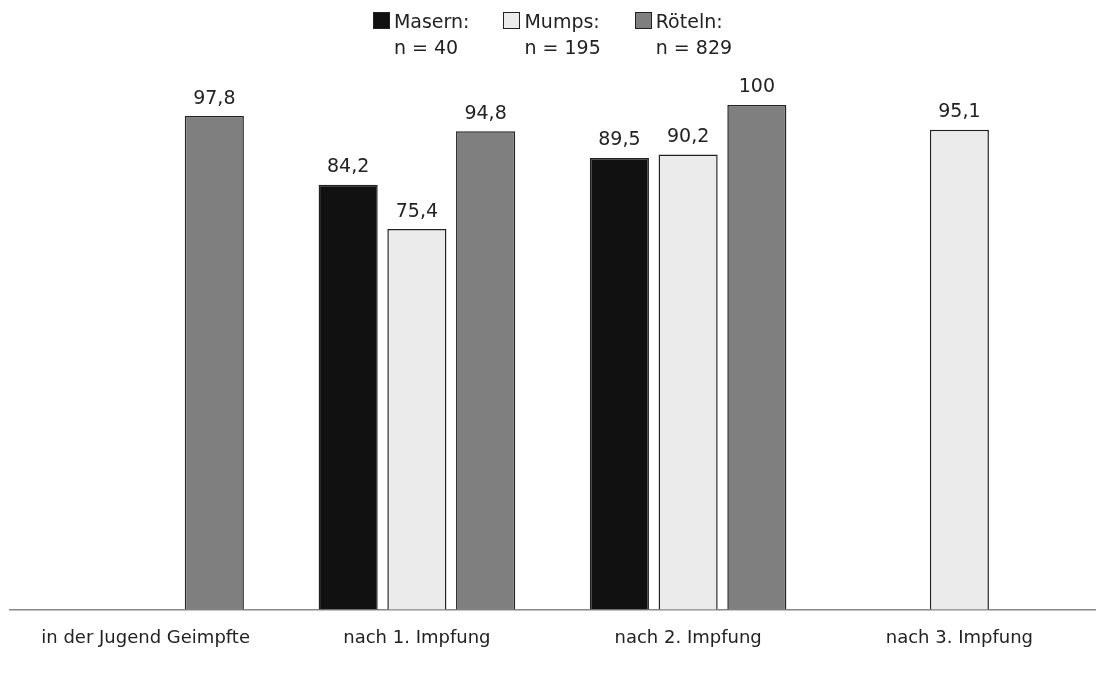 This screenshot has width=1105, height=677. What do you see at coordinates (431, 34) in the screenshot?
I see `legend-label: Masern: n = 40` at bounding box center [431, 34].